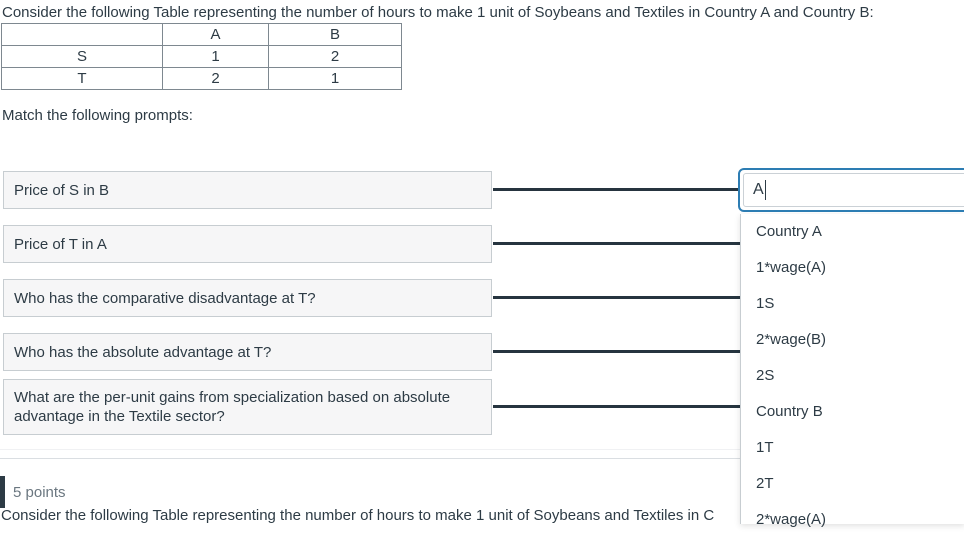 This screenshot has width=964, height=538. Describe the element at coordinates (765, 447) in the screenshot. I see `dropdown-option: 1T` at that location.